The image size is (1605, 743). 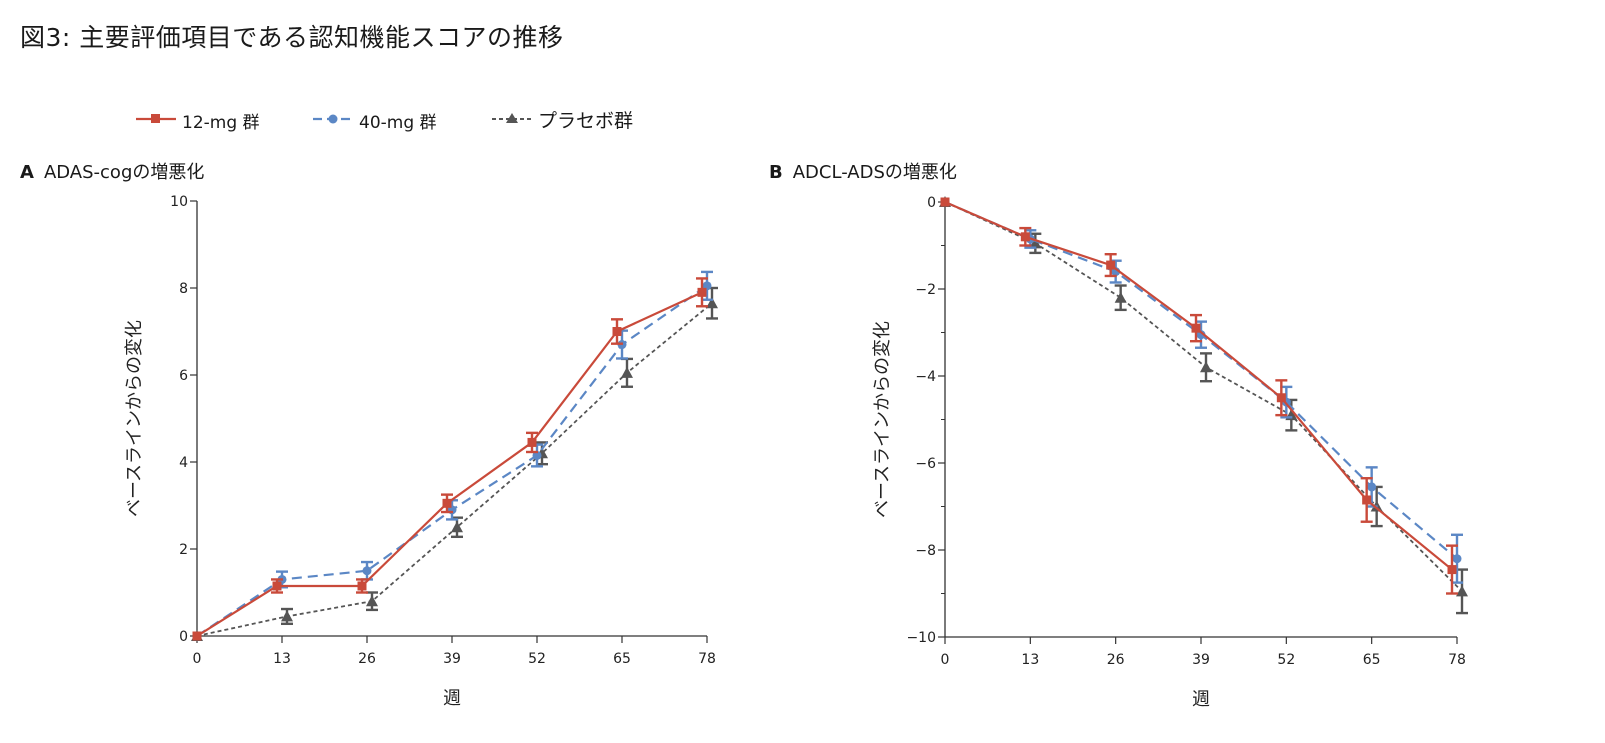 I want to click on chart-a-x-tick-label: 65, so click(x=622, y=659).